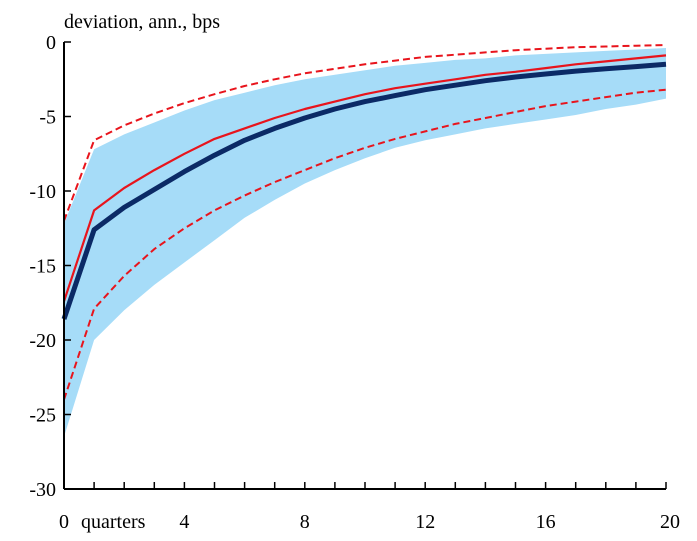 The height and width of the screenshot is (541, 697). What do you see at coordinates (113, 522) in the screenshot?
I see `x-axis-label: quarters` at bounding box center [113, 522].